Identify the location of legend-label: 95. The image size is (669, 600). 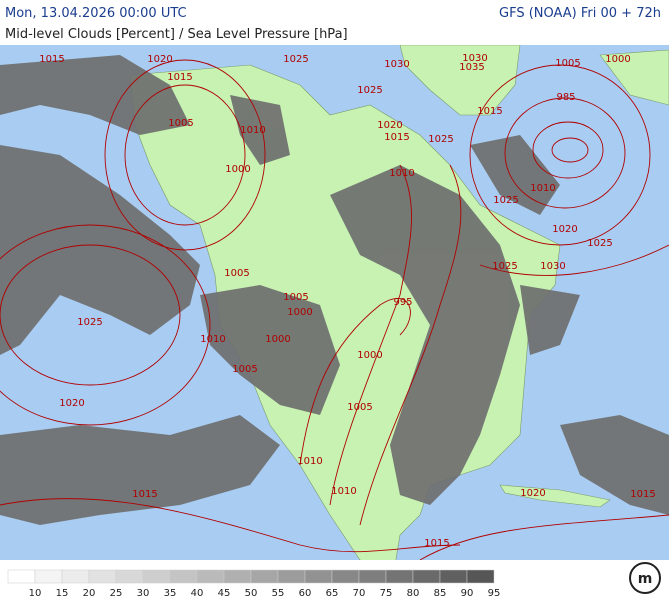
(494, 593).